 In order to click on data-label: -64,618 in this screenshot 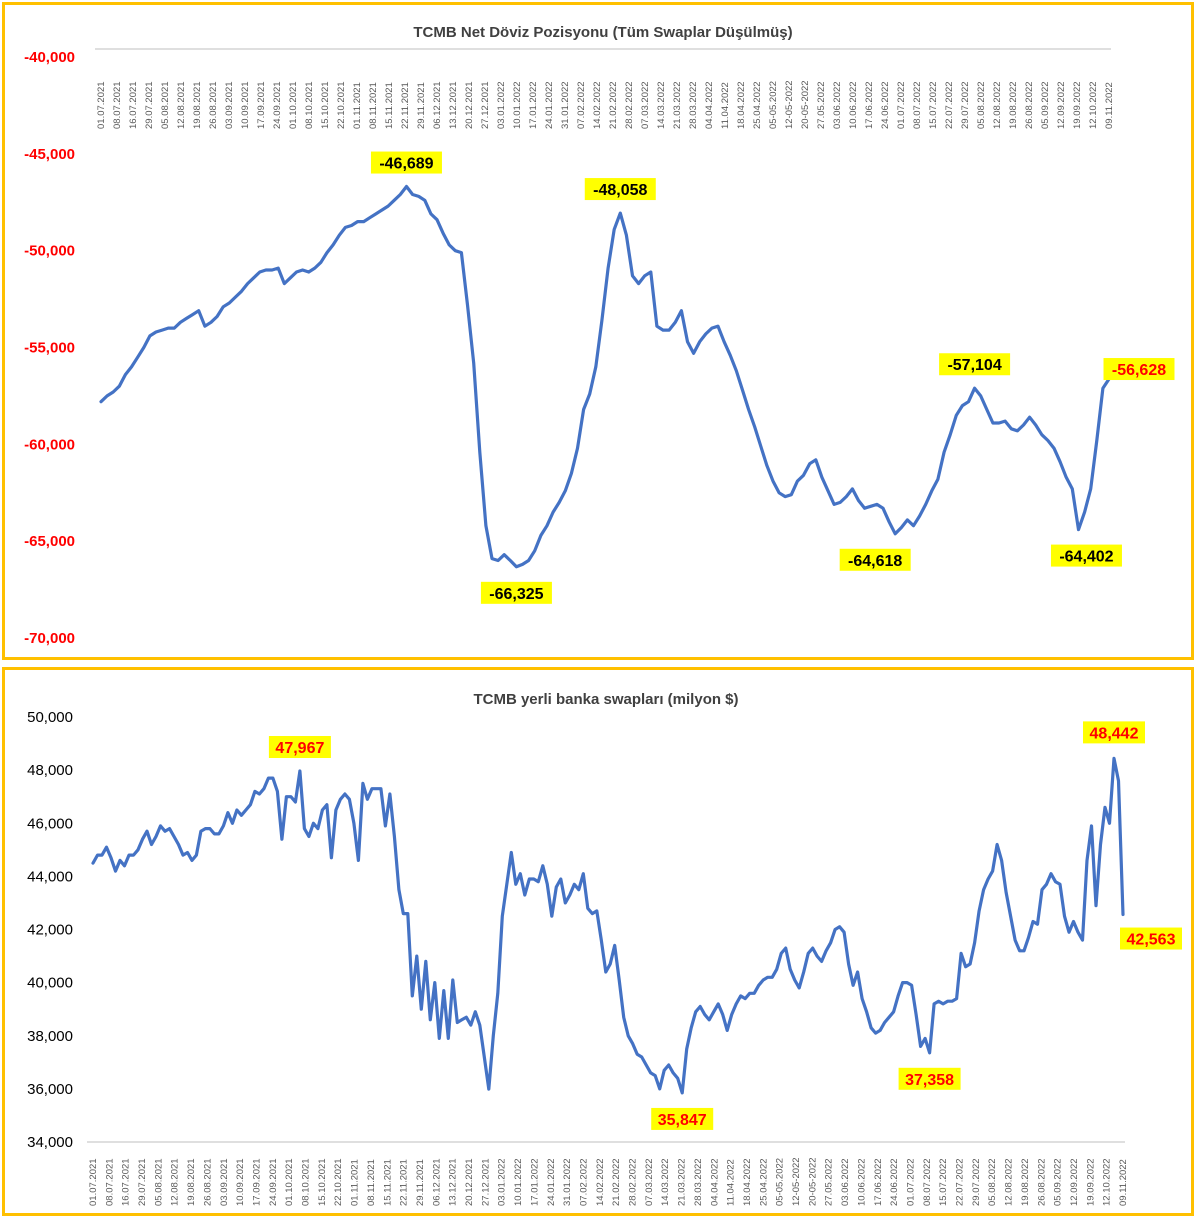, I will do `click(875, 559)`.